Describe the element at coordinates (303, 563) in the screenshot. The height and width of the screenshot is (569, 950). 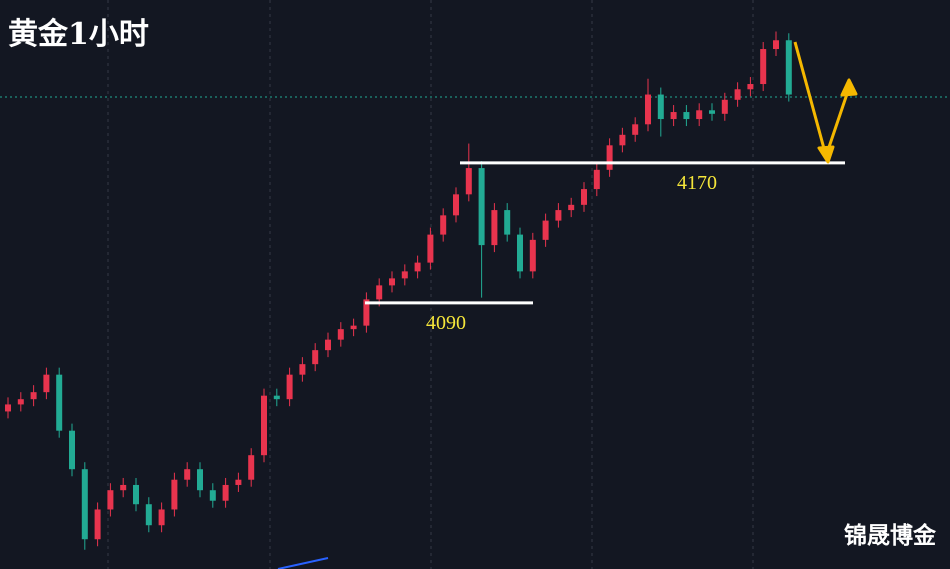
I see `trend-line` at that location.